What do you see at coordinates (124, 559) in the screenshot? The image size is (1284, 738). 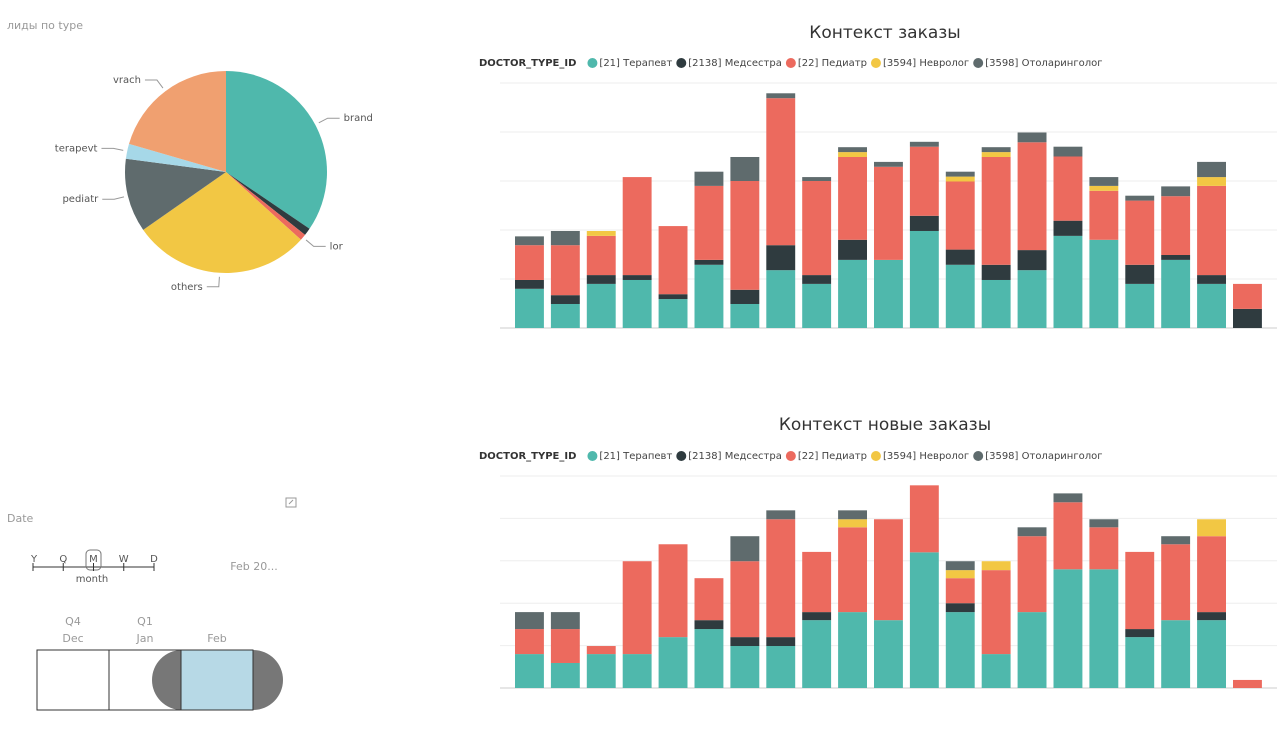 I see `level-label: W` at bounding box center [124, 559].